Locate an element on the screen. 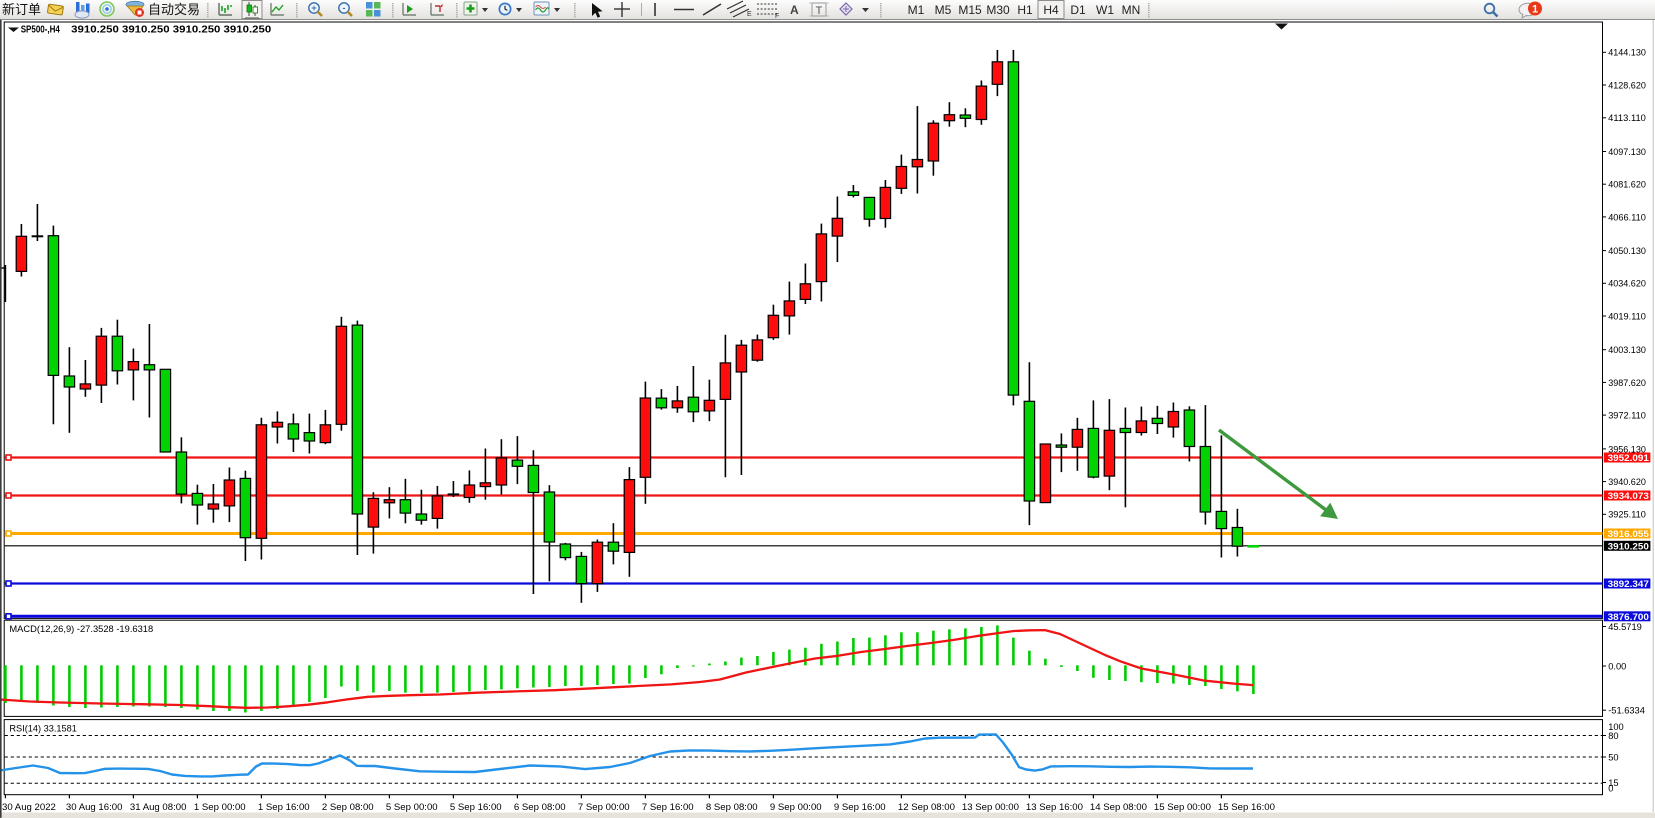  svg-text: 5 Sep 16:00 is located at coordinates (476, 807).